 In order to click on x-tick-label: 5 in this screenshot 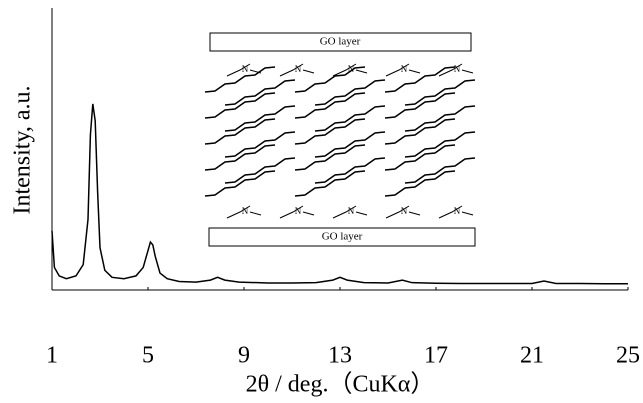, I will do `click(148, 356)`.